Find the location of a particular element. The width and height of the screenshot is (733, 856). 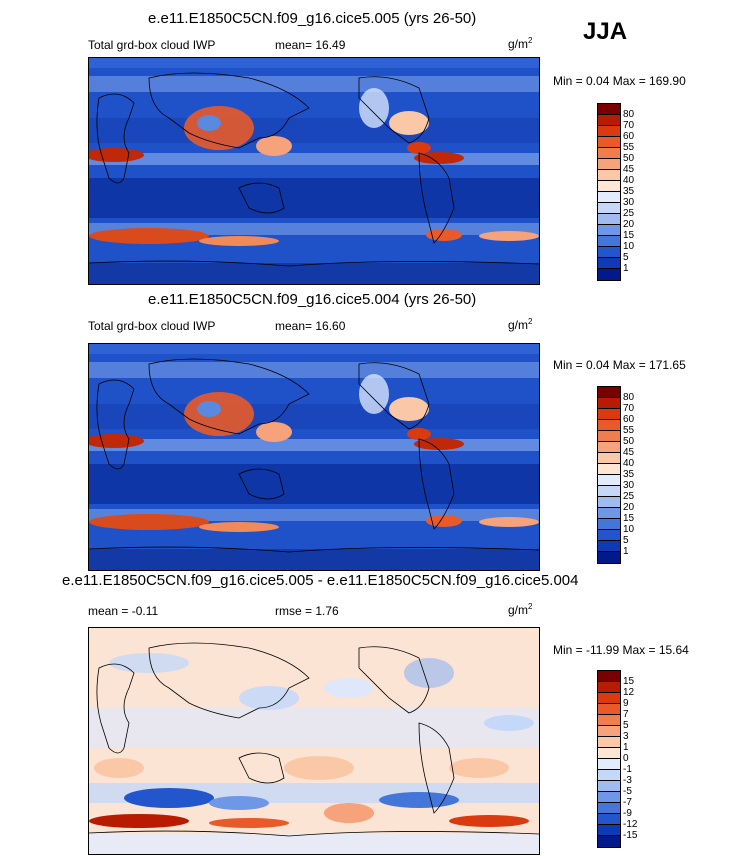

panel3-cb-tick: -15 is located at coordinates (630, 835).